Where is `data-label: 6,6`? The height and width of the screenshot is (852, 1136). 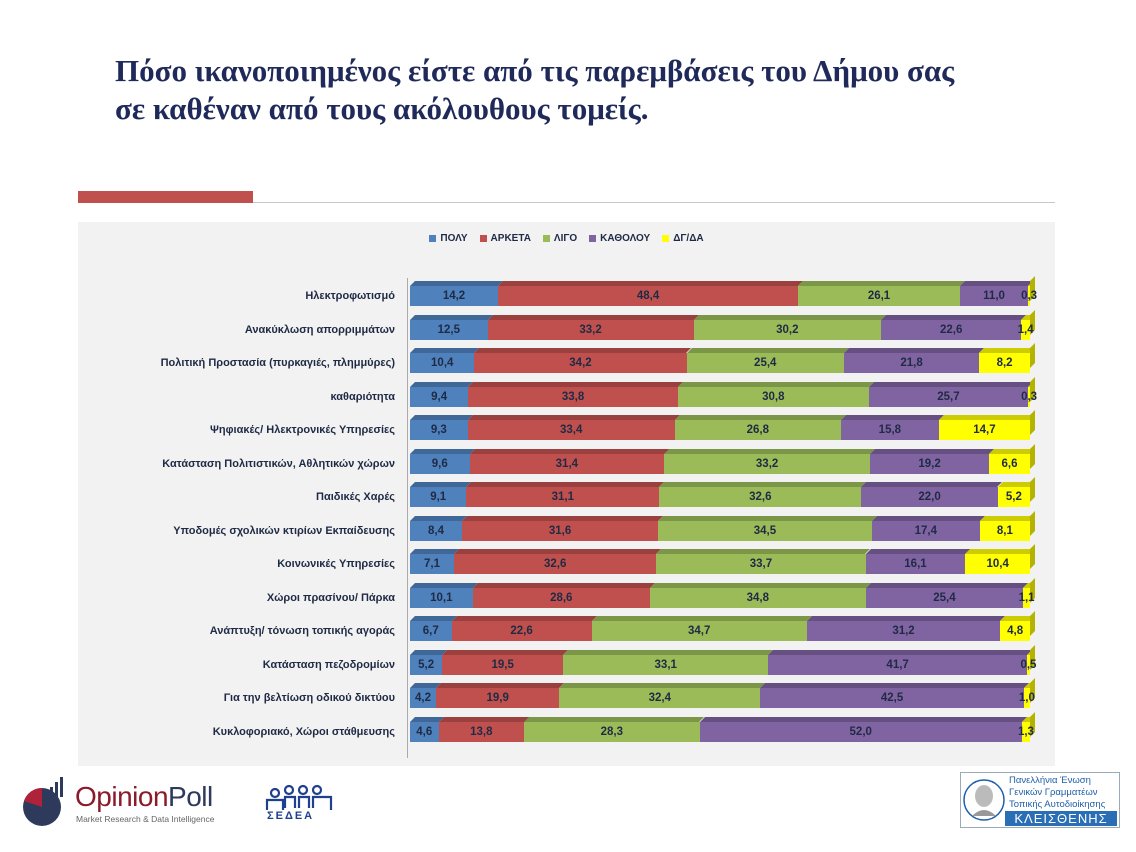 data-label: 6,6 is located at coordinates (1009, 463).